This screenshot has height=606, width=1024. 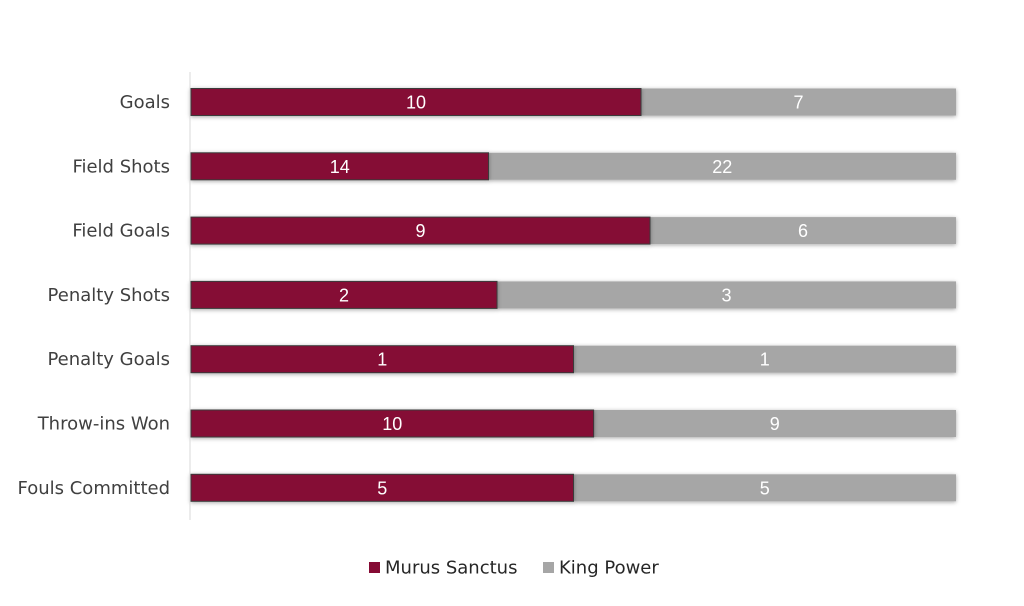 I want to click on bar-murus-sanctus-field-goals, so click(x=420, y=230).